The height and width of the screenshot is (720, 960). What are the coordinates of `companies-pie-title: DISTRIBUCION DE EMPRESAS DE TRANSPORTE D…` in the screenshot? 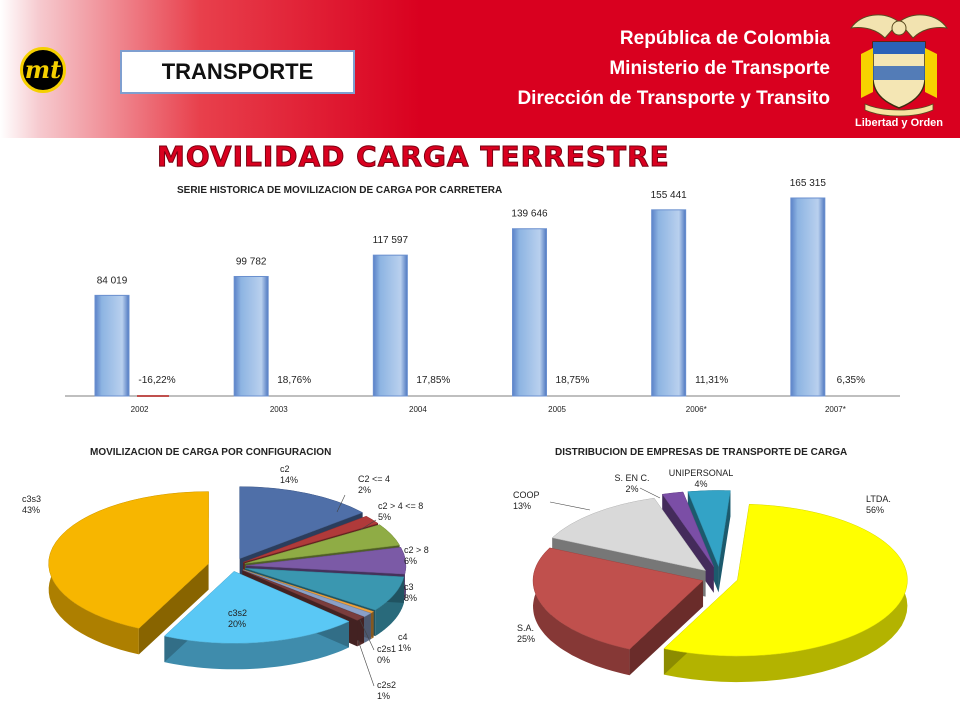 It's located at (701, 452).